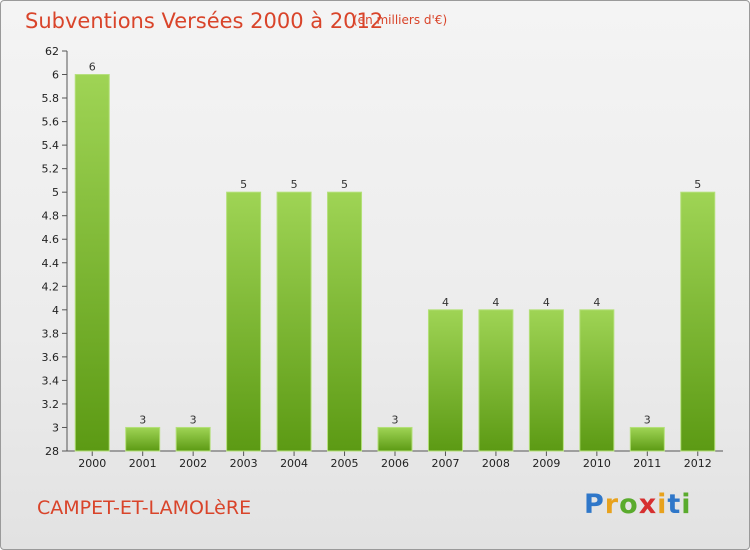 This screenshot has width=750, height=550. Describe the element at coordinates (546, 380) in the screenshot. I see `bar-2009` at that location.